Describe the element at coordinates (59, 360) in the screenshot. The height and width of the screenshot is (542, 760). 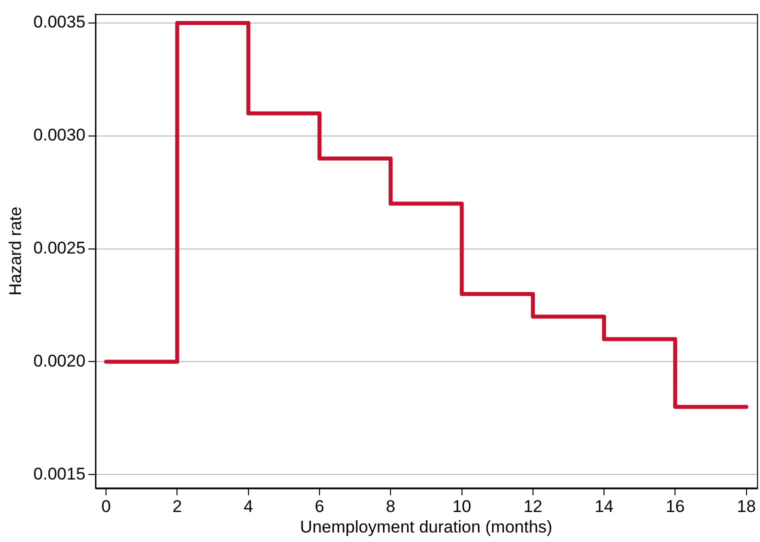
I see `y-tick-label: 0.0020` at that location.